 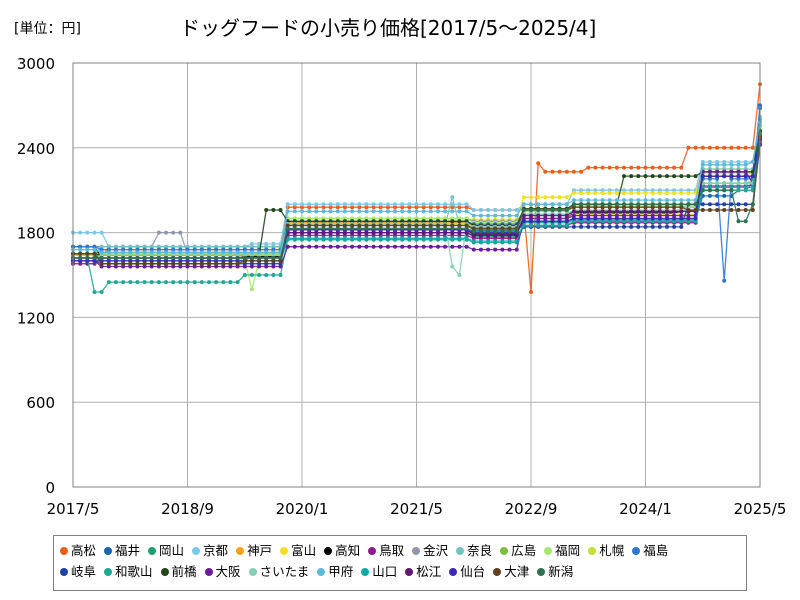 I want to click on legend-label: 神戸, so click(x=260, y=550).